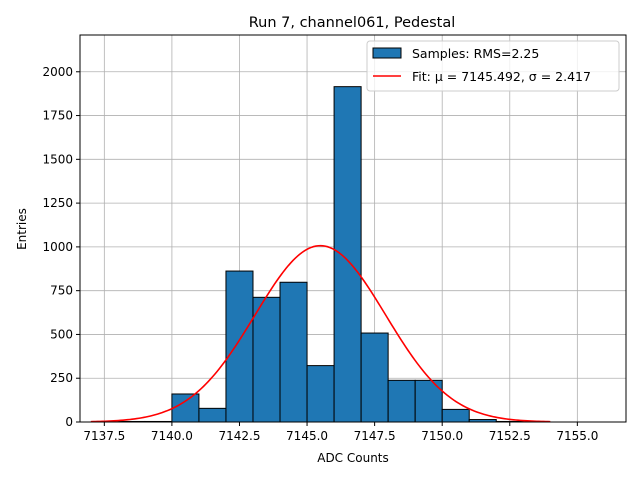  What do you see at coordinates (57, 116) in the screenshot?
I see `y-tick-label: 1750` at bounding box center [57, 116].